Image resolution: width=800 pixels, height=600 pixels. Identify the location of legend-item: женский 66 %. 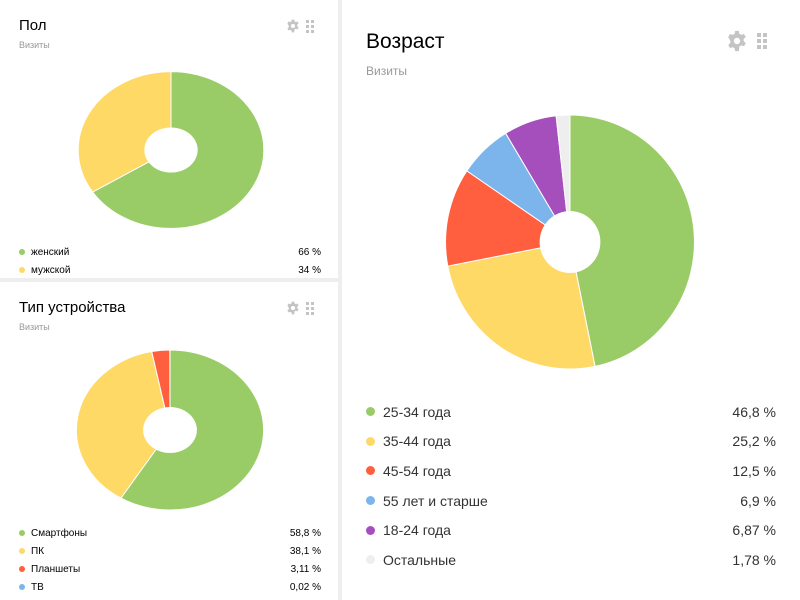
(170, 252).